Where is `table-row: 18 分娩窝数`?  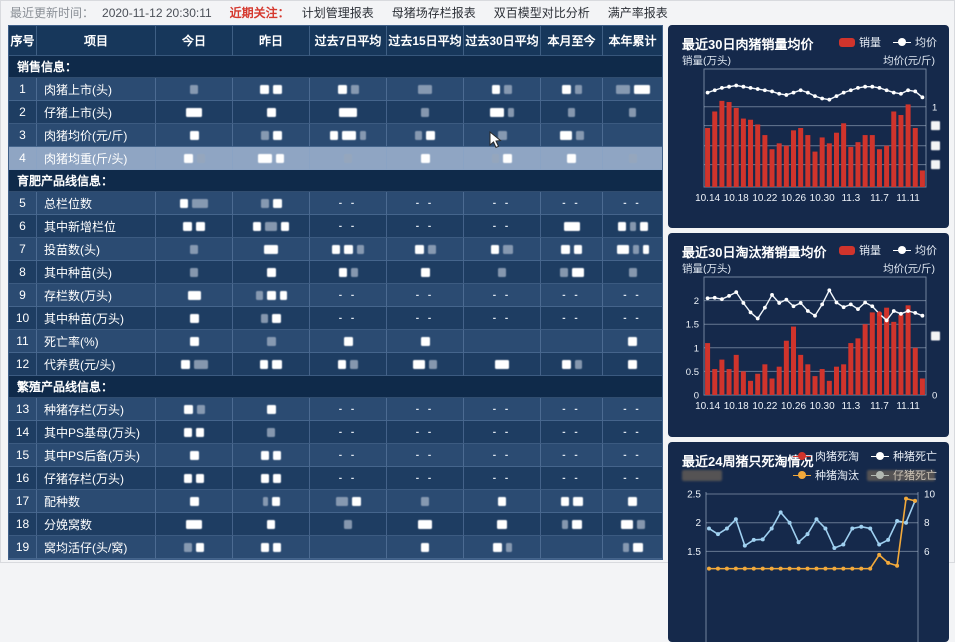 table-row: 18 分娩窝数 is located at coordinates (335, 524).